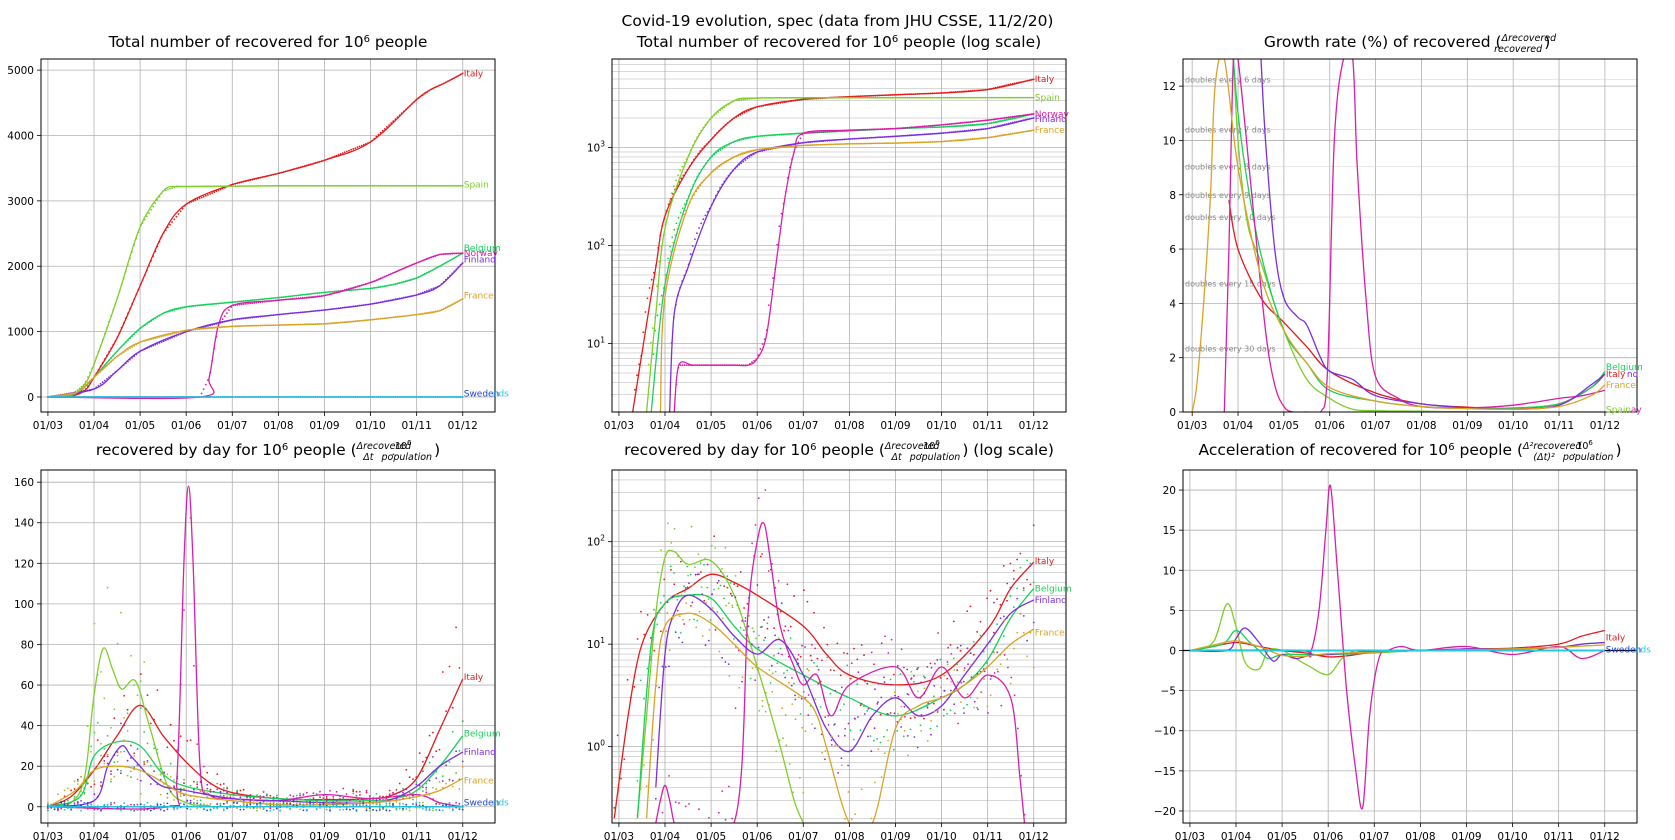 The image size is (1675, 840). What do you see at coordinates (476, 186) in the screenshot?
I see `series-end-label: Spain` at bounding box center [476, 186].